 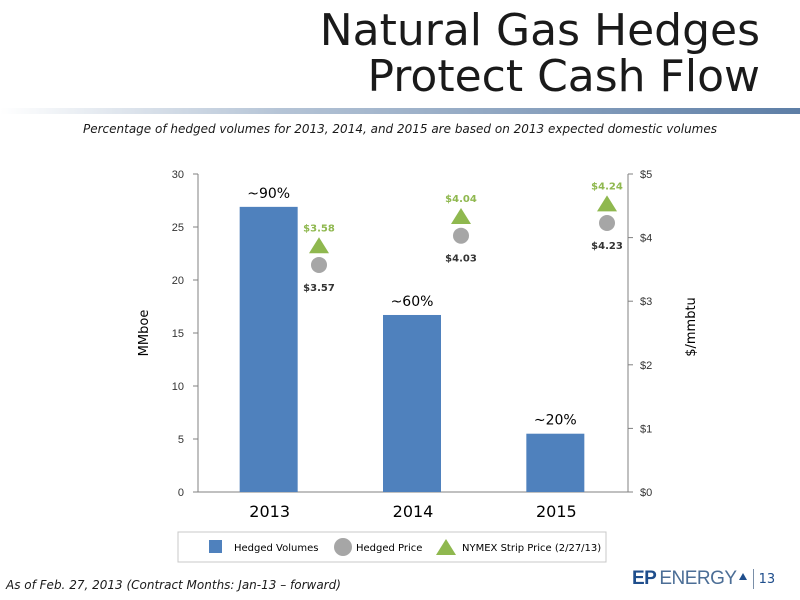 What do you see at coordinates (178, 334) in the screenshot?
I see `left-tick-label: 15` at bounding box center [178, 334].